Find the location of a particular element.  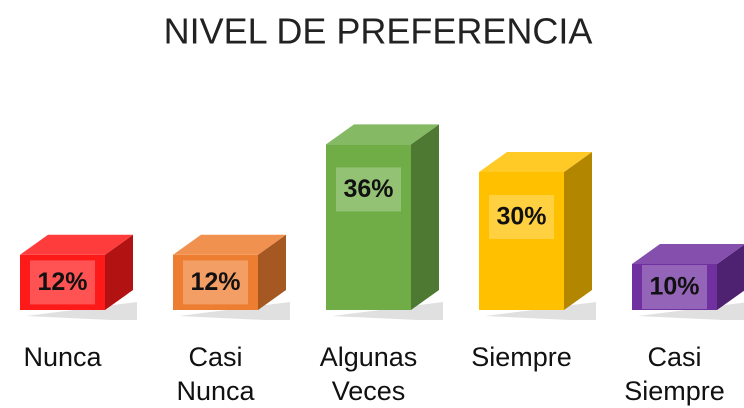

x-tick-label: Casi Nunca is located at coordinates (215, 374).